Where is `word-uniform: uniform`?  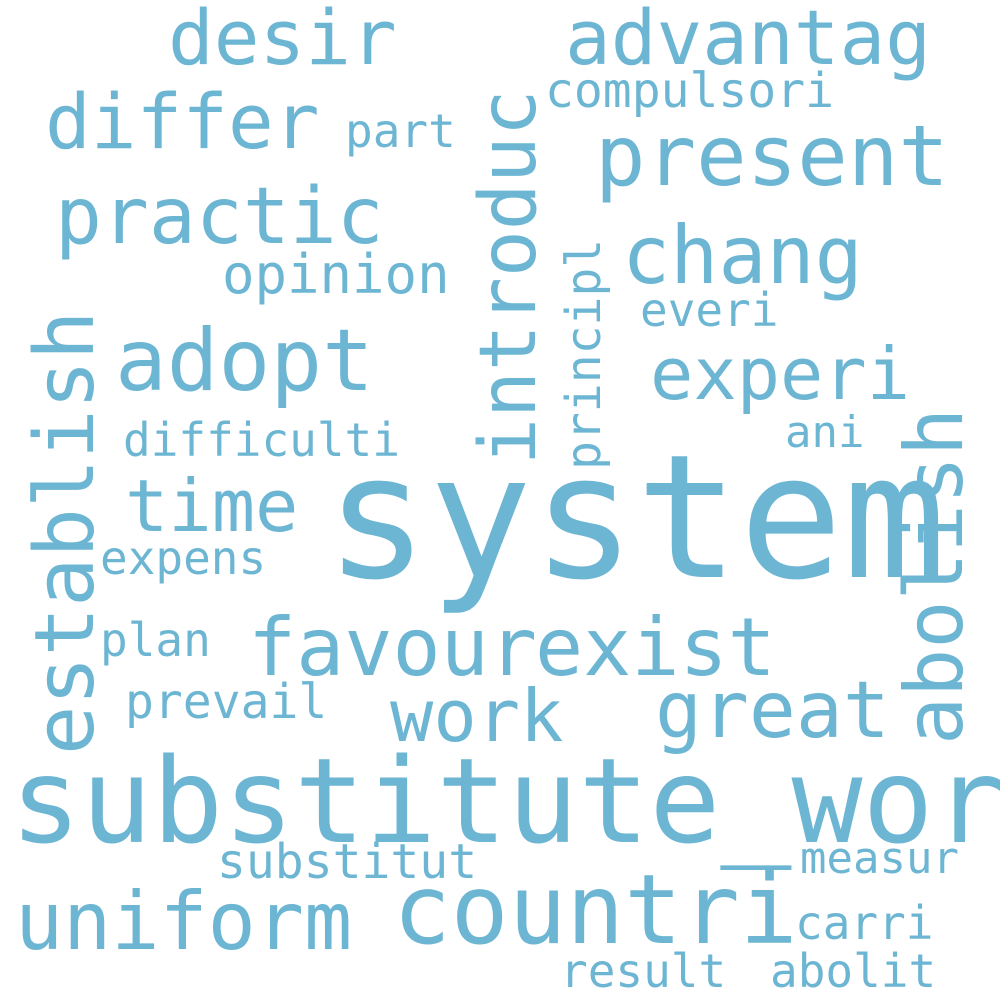 word-uniform: uniform is located at coordinates (184, 921).